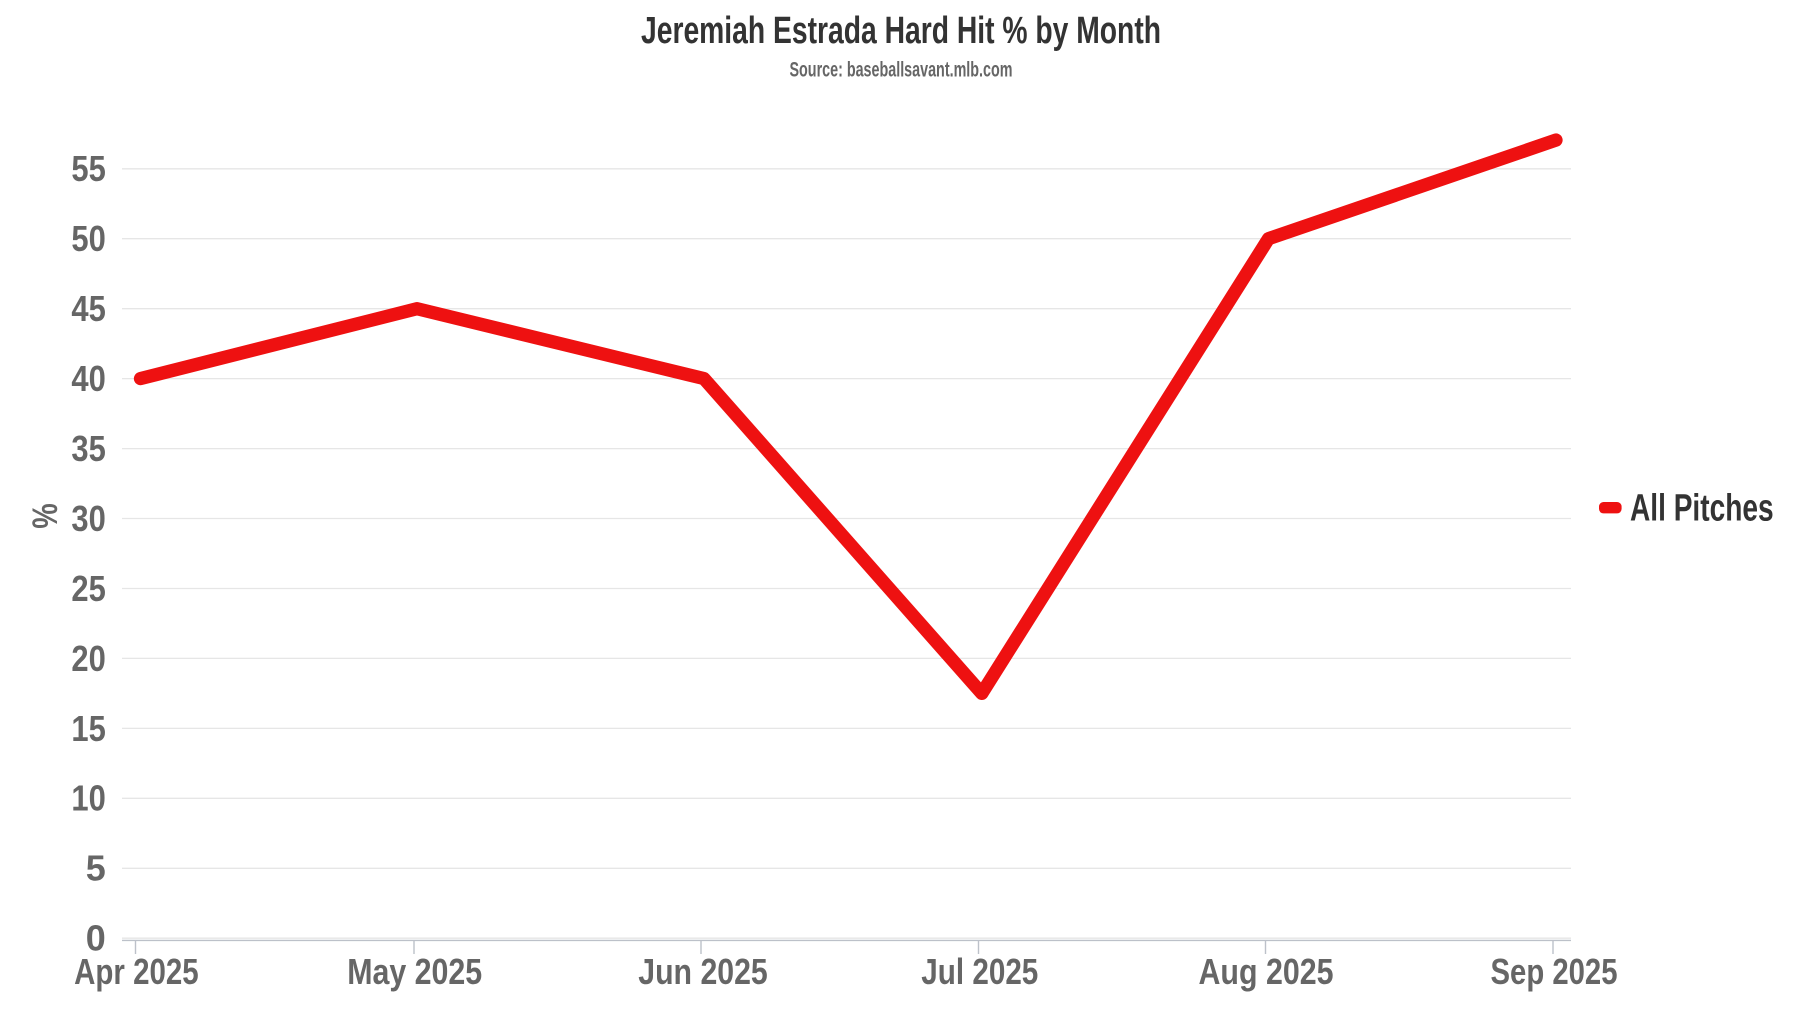 The width and height of the screenshot is (1800, 1013). I want to click on svg-text: 15, so click(88, 728).